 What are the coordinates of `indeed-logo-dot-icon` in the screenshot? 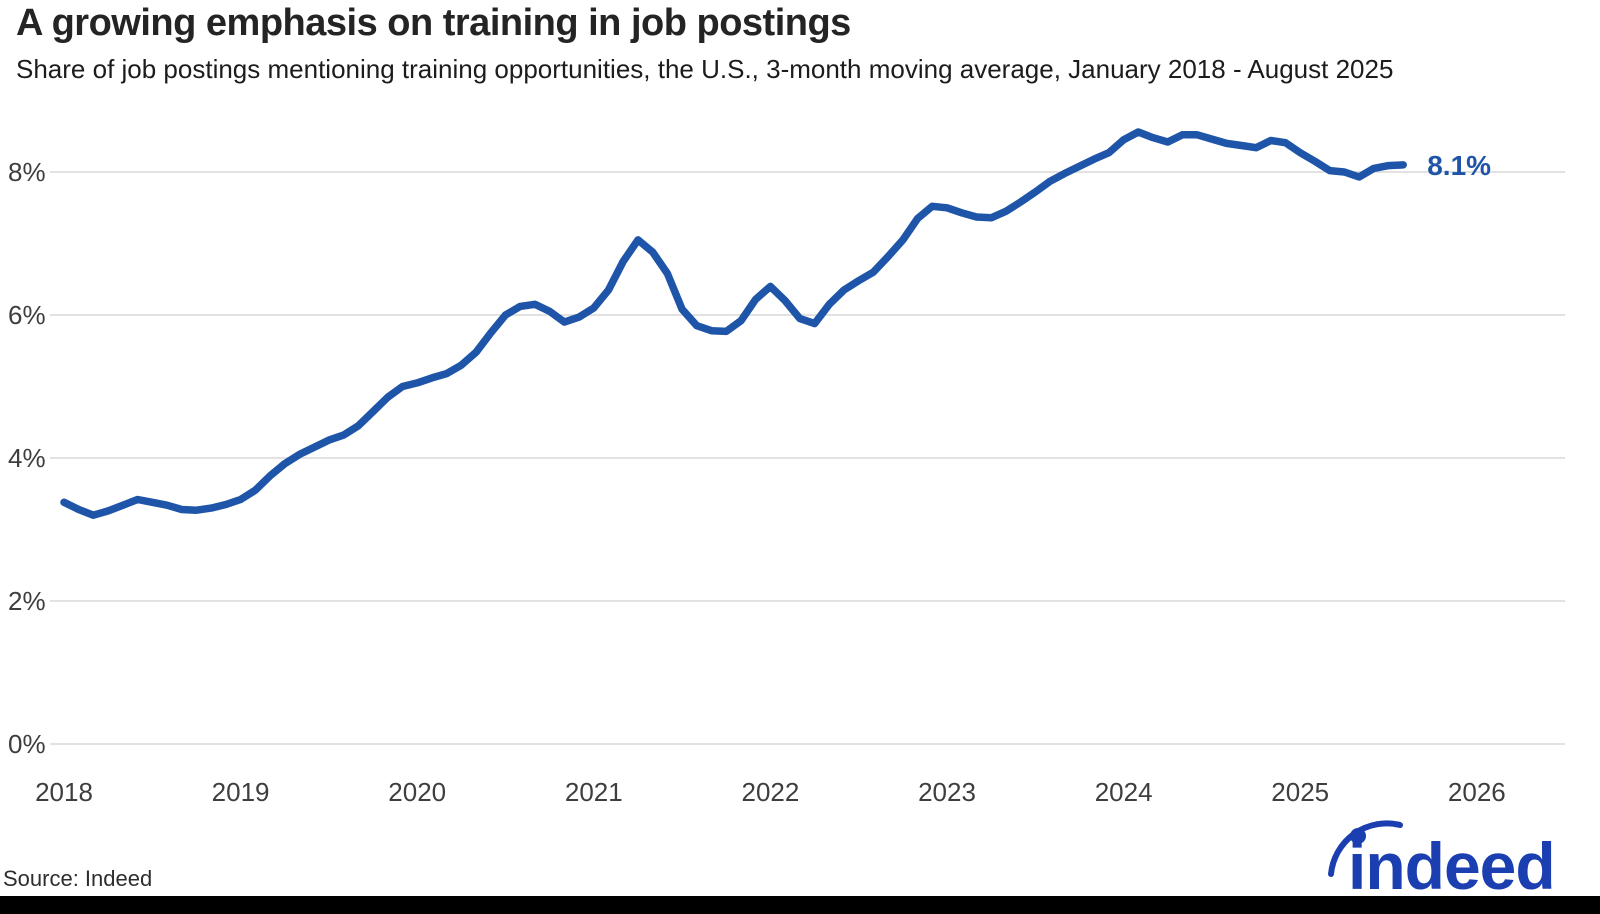 It's located at (1358, 836).